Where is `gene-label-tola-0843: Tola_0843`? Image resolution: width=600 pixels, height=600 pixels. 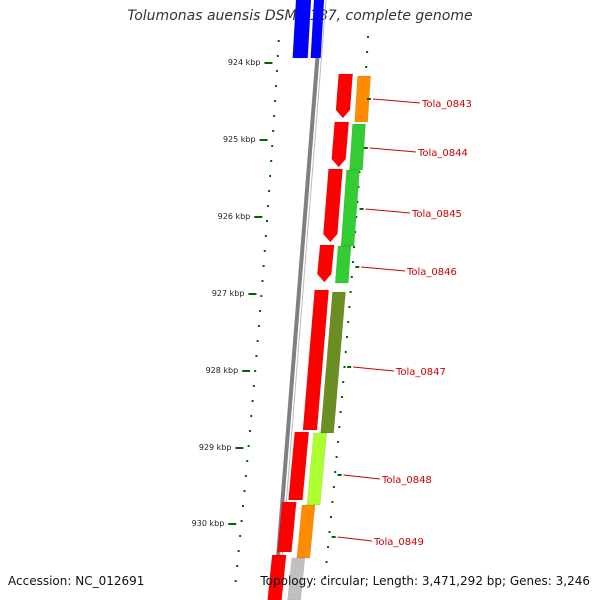 gene-label-tola-0843: Tola_0843 is located at coordinates (446, 104).